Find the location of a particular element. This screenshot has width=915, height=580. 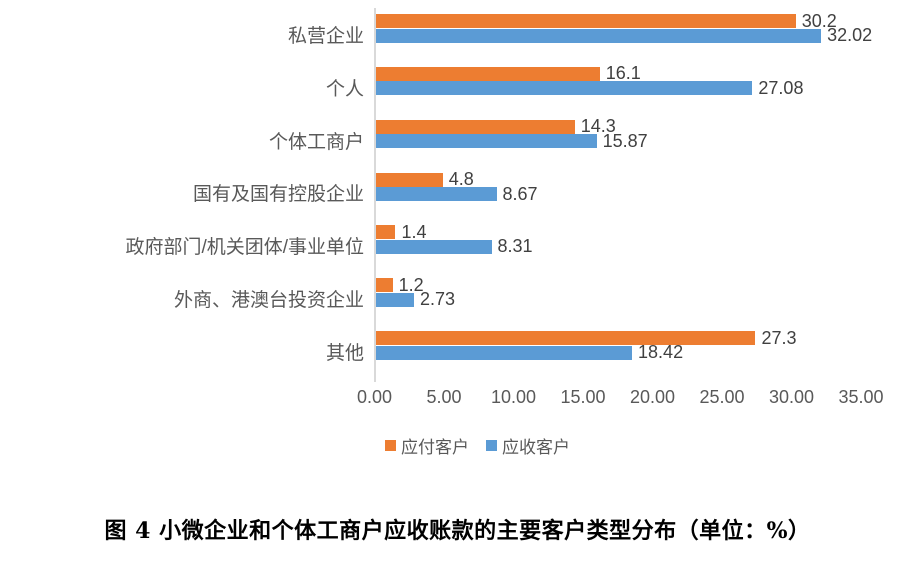

payable-bar-line: 27.3 is located at coordinates (586, 338).